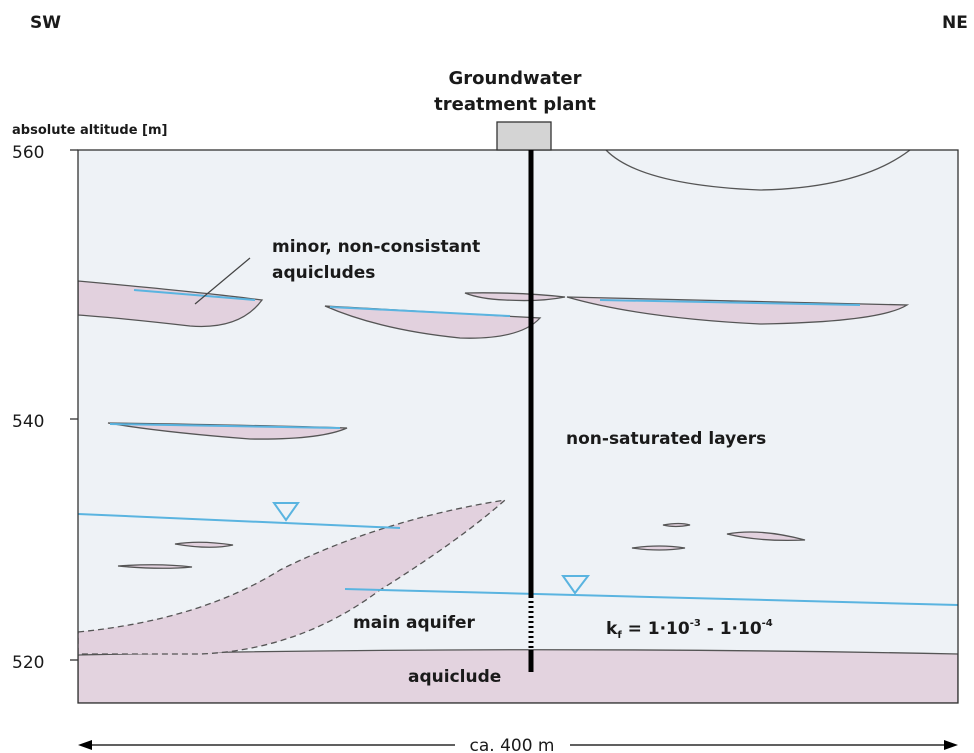  Describe the element at coordinates (28, 153) in the screenshot. I see `altitude-tick: 560` at that location.